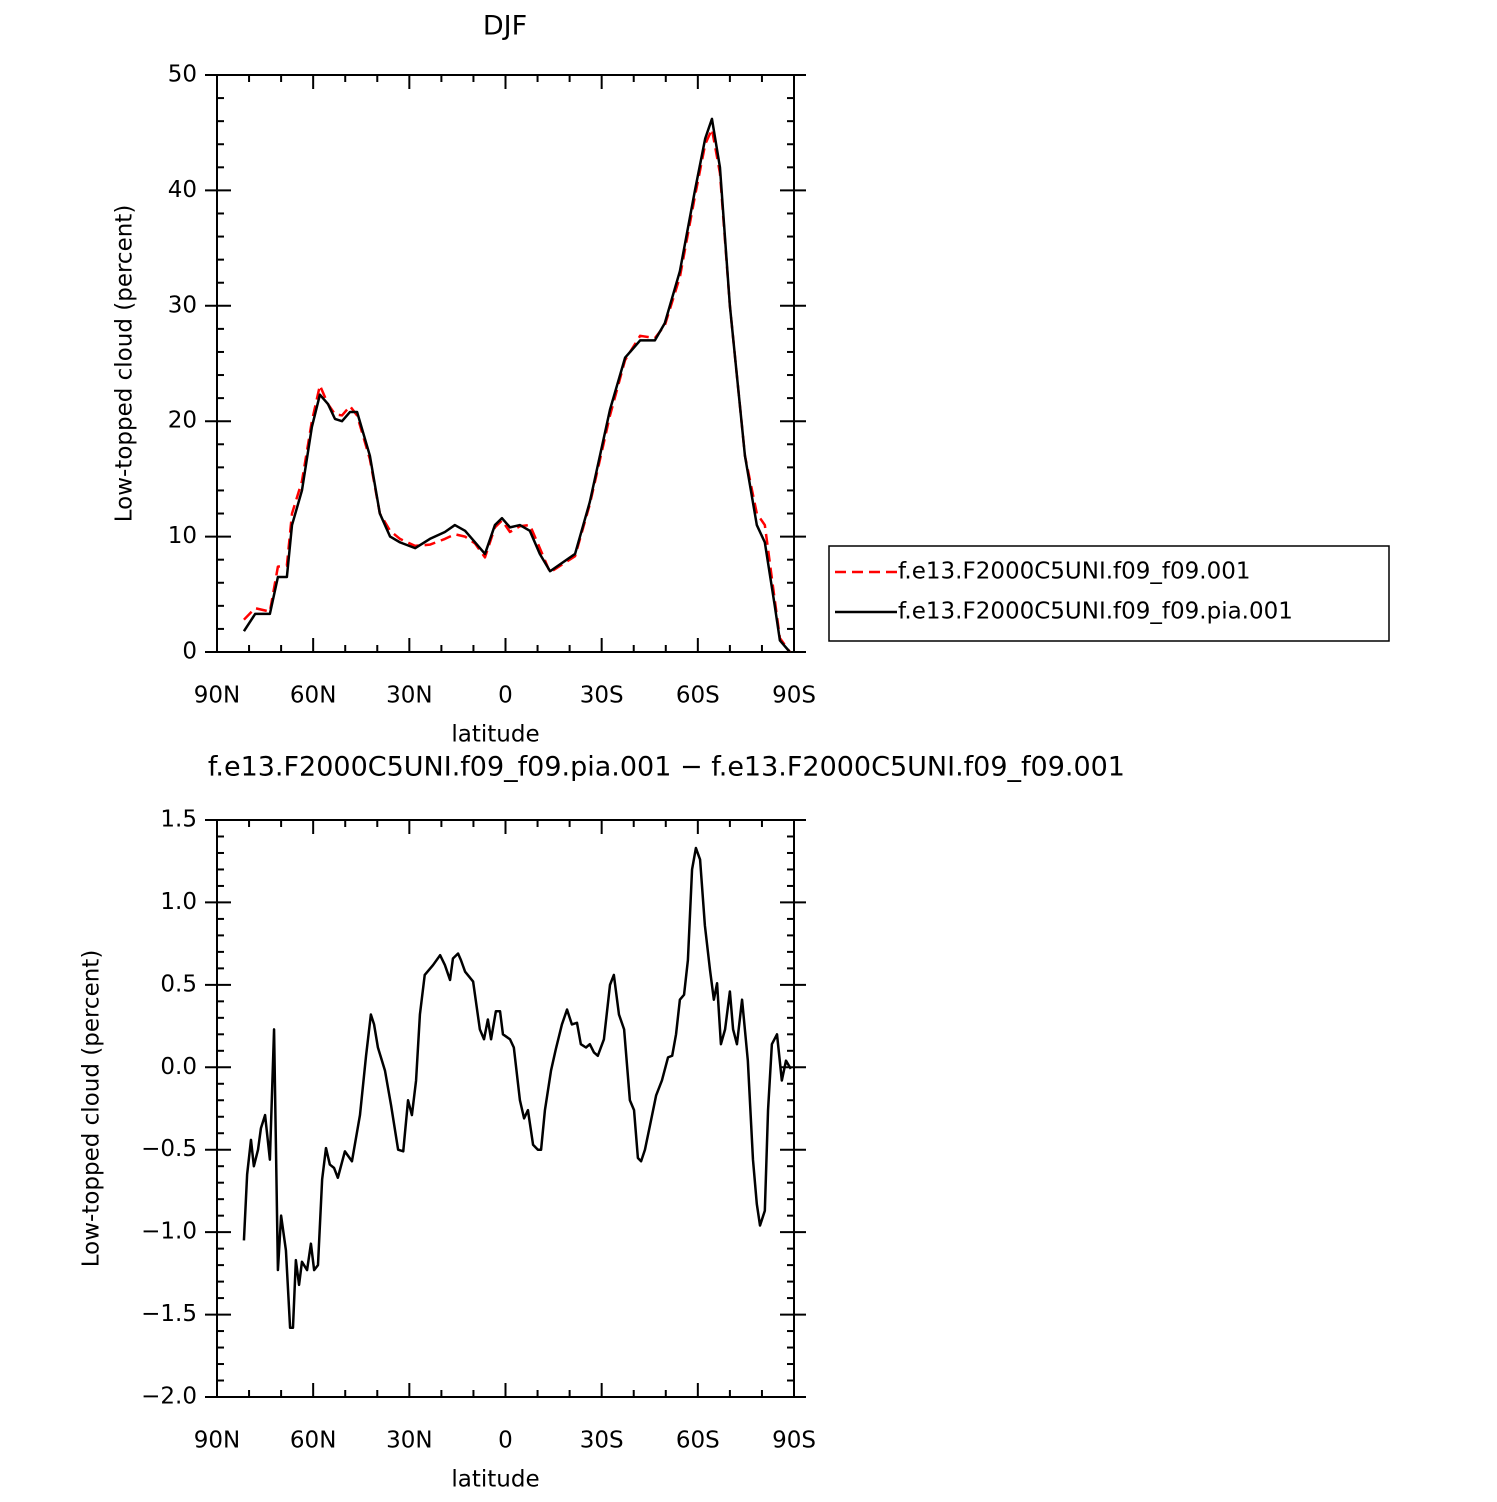 This screenshot has width=1497, height=1502. Describe the element at coordinates (189, 652) in the screenshot. I see `y-tick-label: 0` at that location.